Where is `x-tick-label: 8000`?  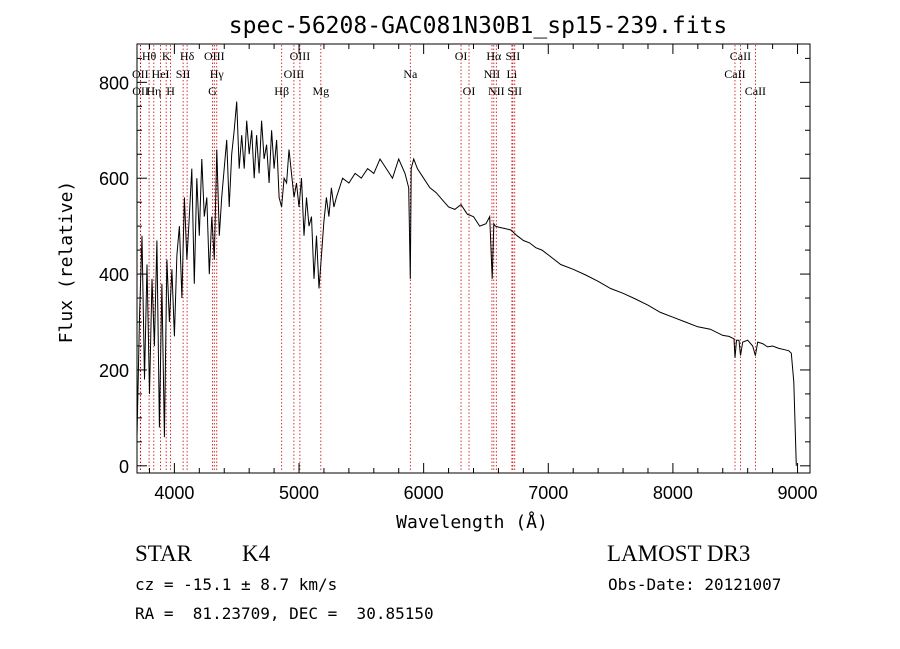
x-tick-label: 8000 is located at coordinates (673, 493).